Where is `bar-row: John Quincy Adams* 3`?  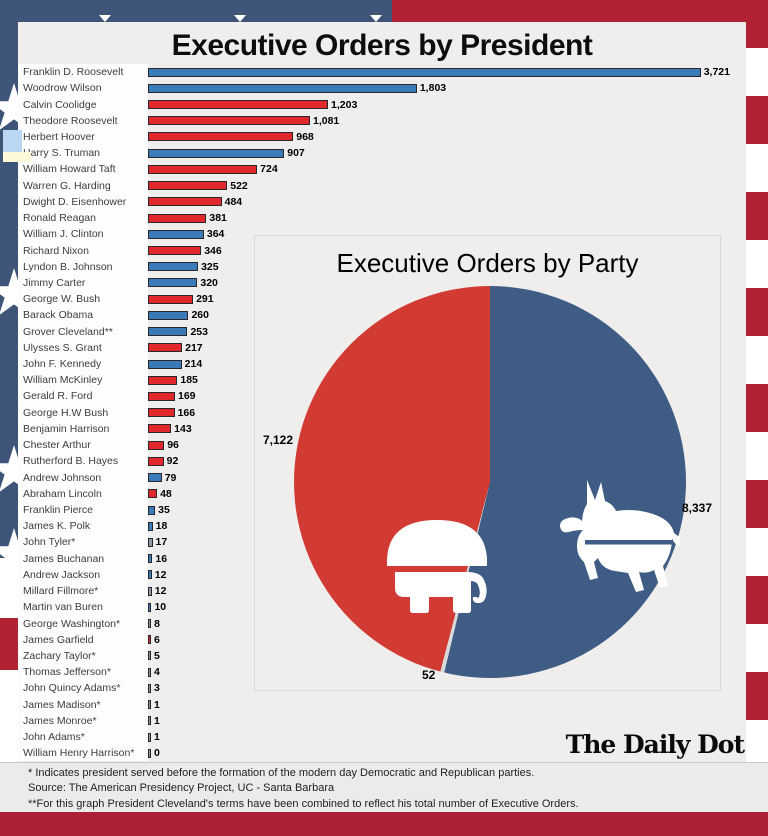 bar-row: John Quincy Adams* 3 is located at coordinates (381, 688).